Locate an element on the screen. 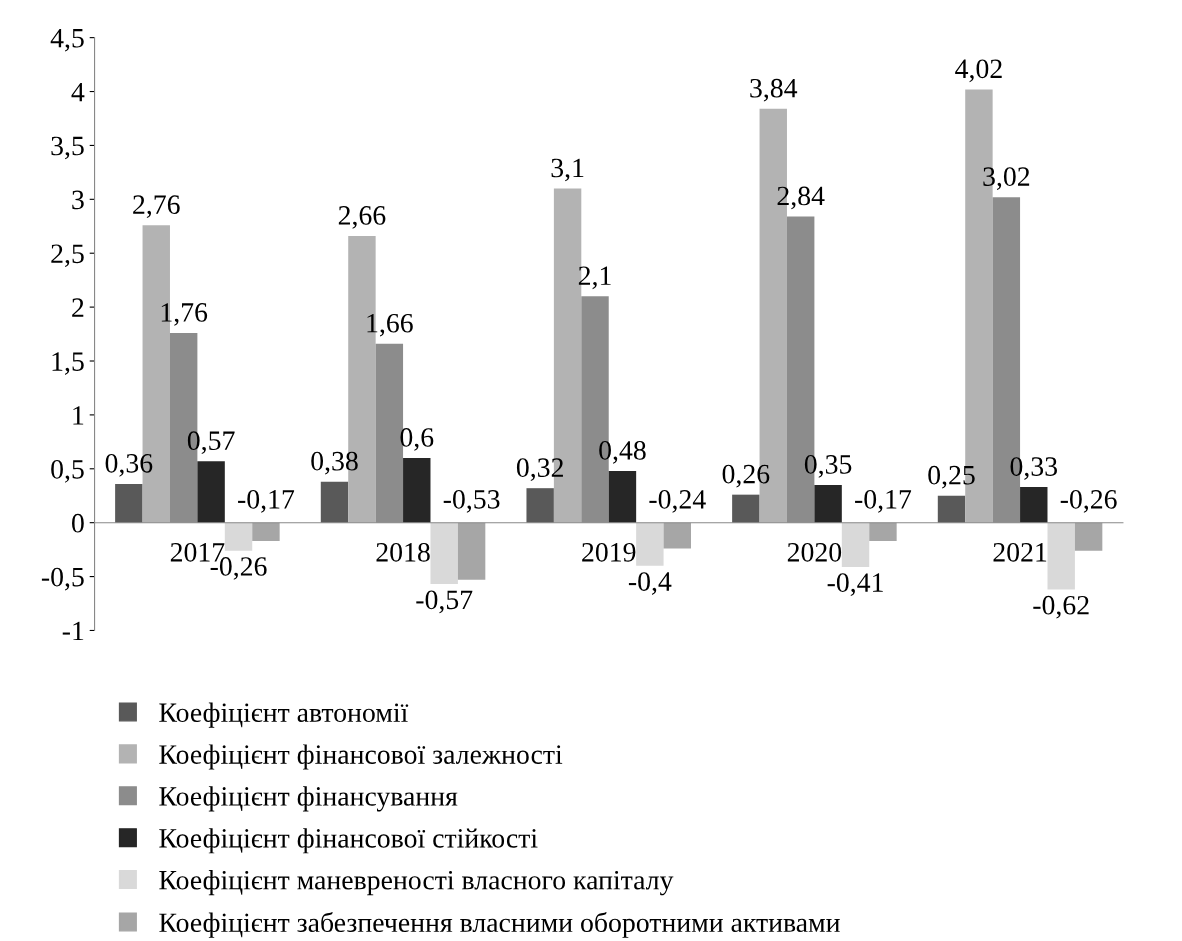  data-label: 2,1 is located at coordinates (594, 278).